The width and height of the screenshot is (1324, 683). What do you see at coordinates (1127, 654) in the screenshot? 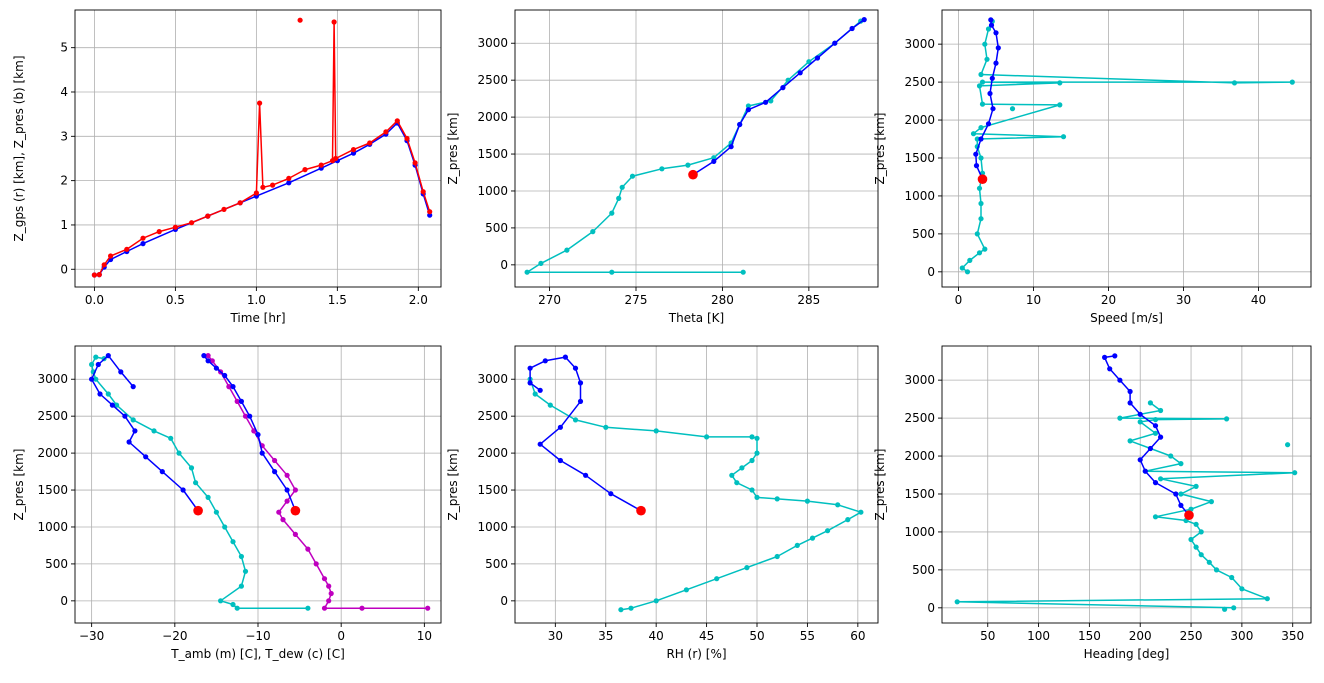
I see `x-axis-label: Heading [deg]` at bounding box center [1127, 654].